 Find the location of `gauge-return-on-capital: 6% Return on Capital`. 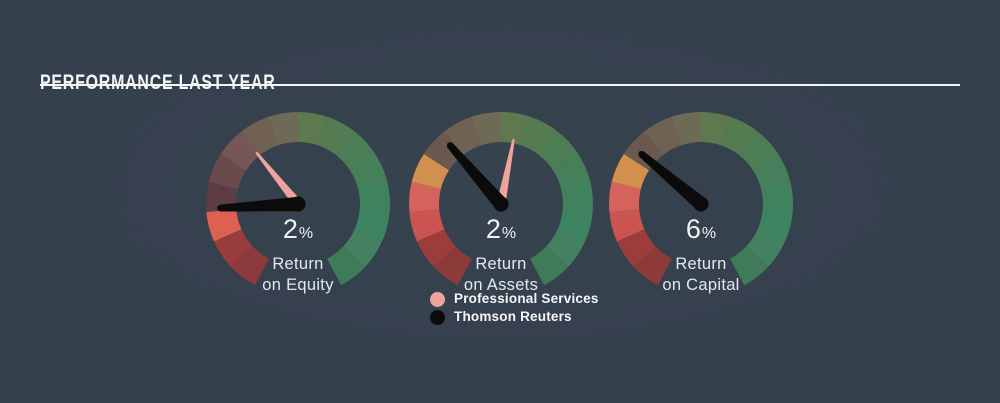

gauge-return-on-capital: 6% Return on Capital is located at coordinates (701, 204).